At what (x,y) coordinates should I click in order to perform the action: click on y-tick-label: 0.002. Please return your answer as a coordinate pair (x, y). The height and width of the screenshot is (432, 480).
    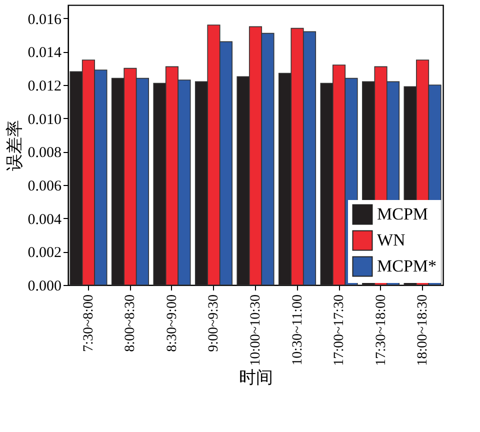
    Looking at the image, I should click on (45, 253).